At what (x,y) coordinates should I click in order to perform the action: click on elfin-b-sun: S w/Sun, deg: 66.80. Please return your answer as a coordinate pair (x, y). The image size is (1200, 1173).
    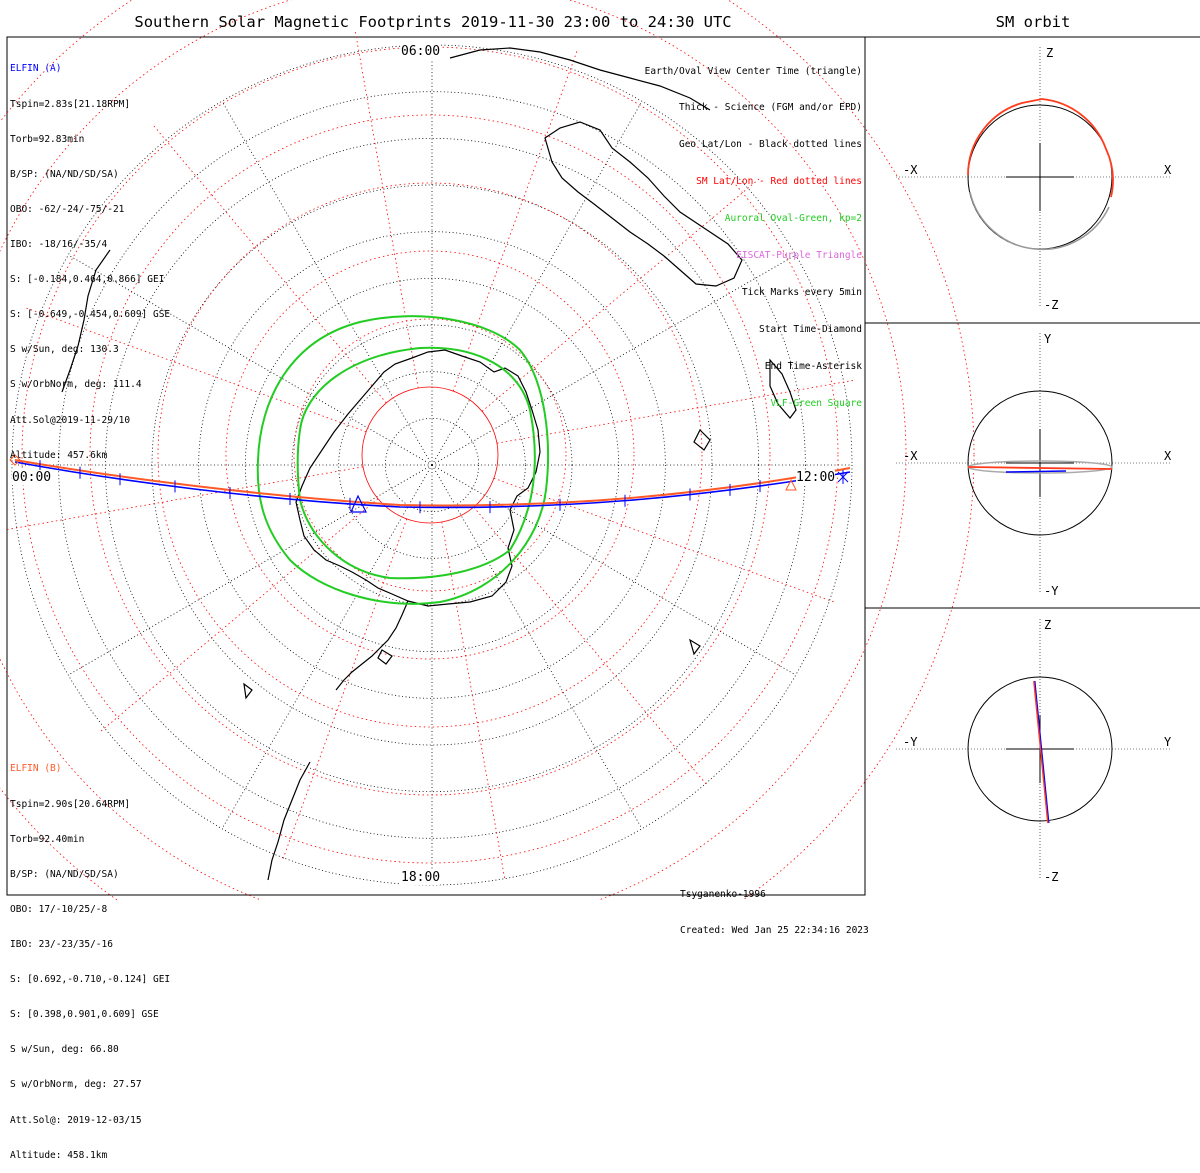
    Looking at the image, I should click on (64, 1050).